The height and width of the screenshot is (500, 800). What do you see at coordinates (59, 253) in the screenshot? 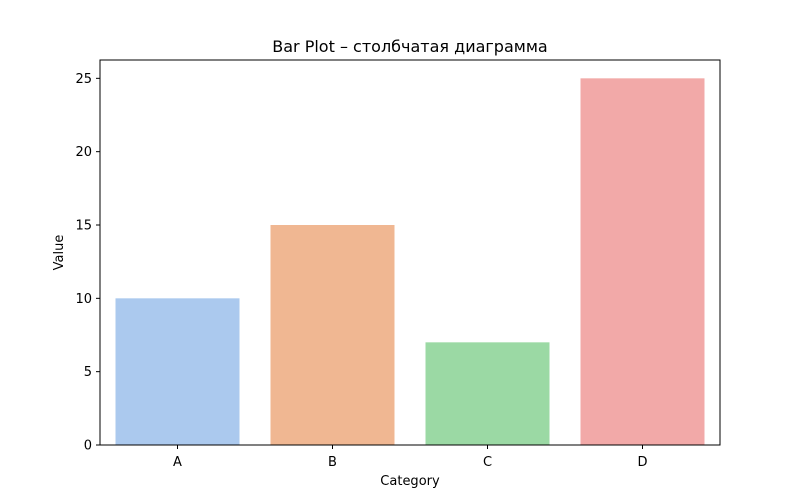
I see `y-axis-label: Value` at bounding box center [59, 253].